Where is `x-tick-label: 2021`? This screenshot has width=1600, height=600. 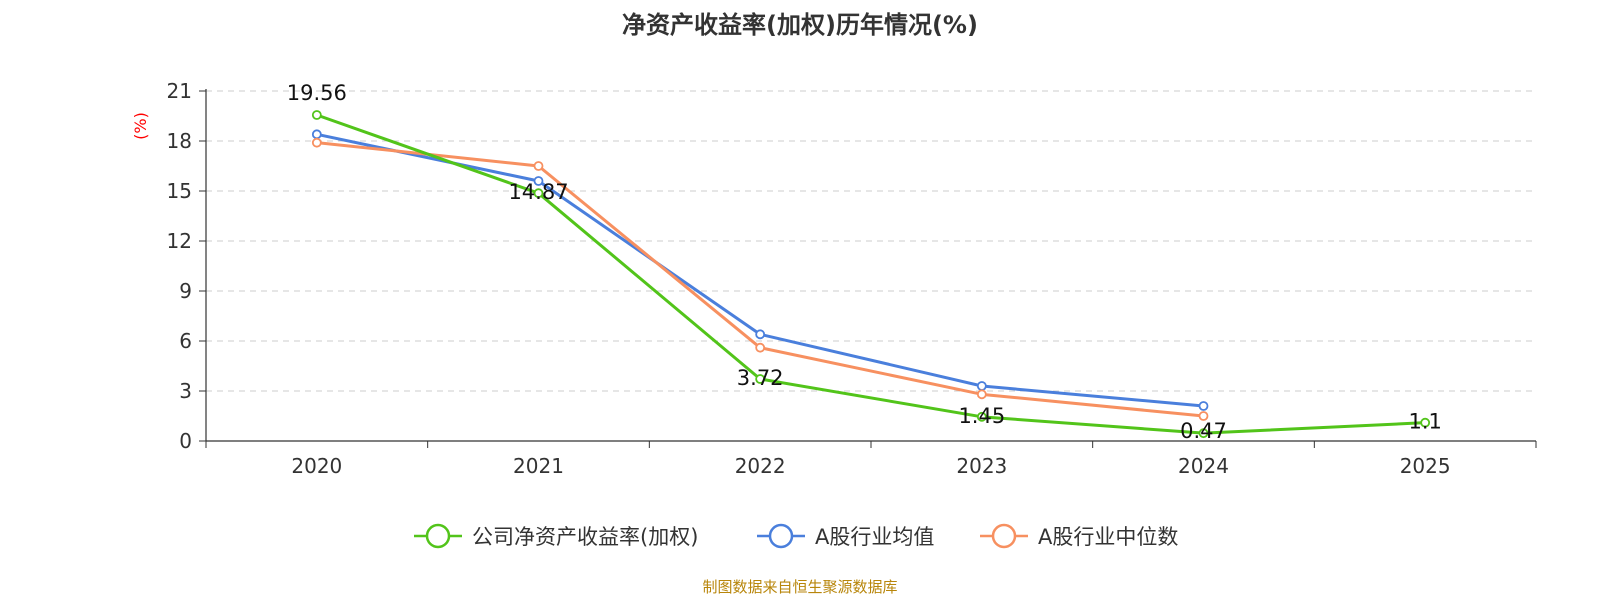
x-tick-label: 2021 is located at coordinates (538, 466).